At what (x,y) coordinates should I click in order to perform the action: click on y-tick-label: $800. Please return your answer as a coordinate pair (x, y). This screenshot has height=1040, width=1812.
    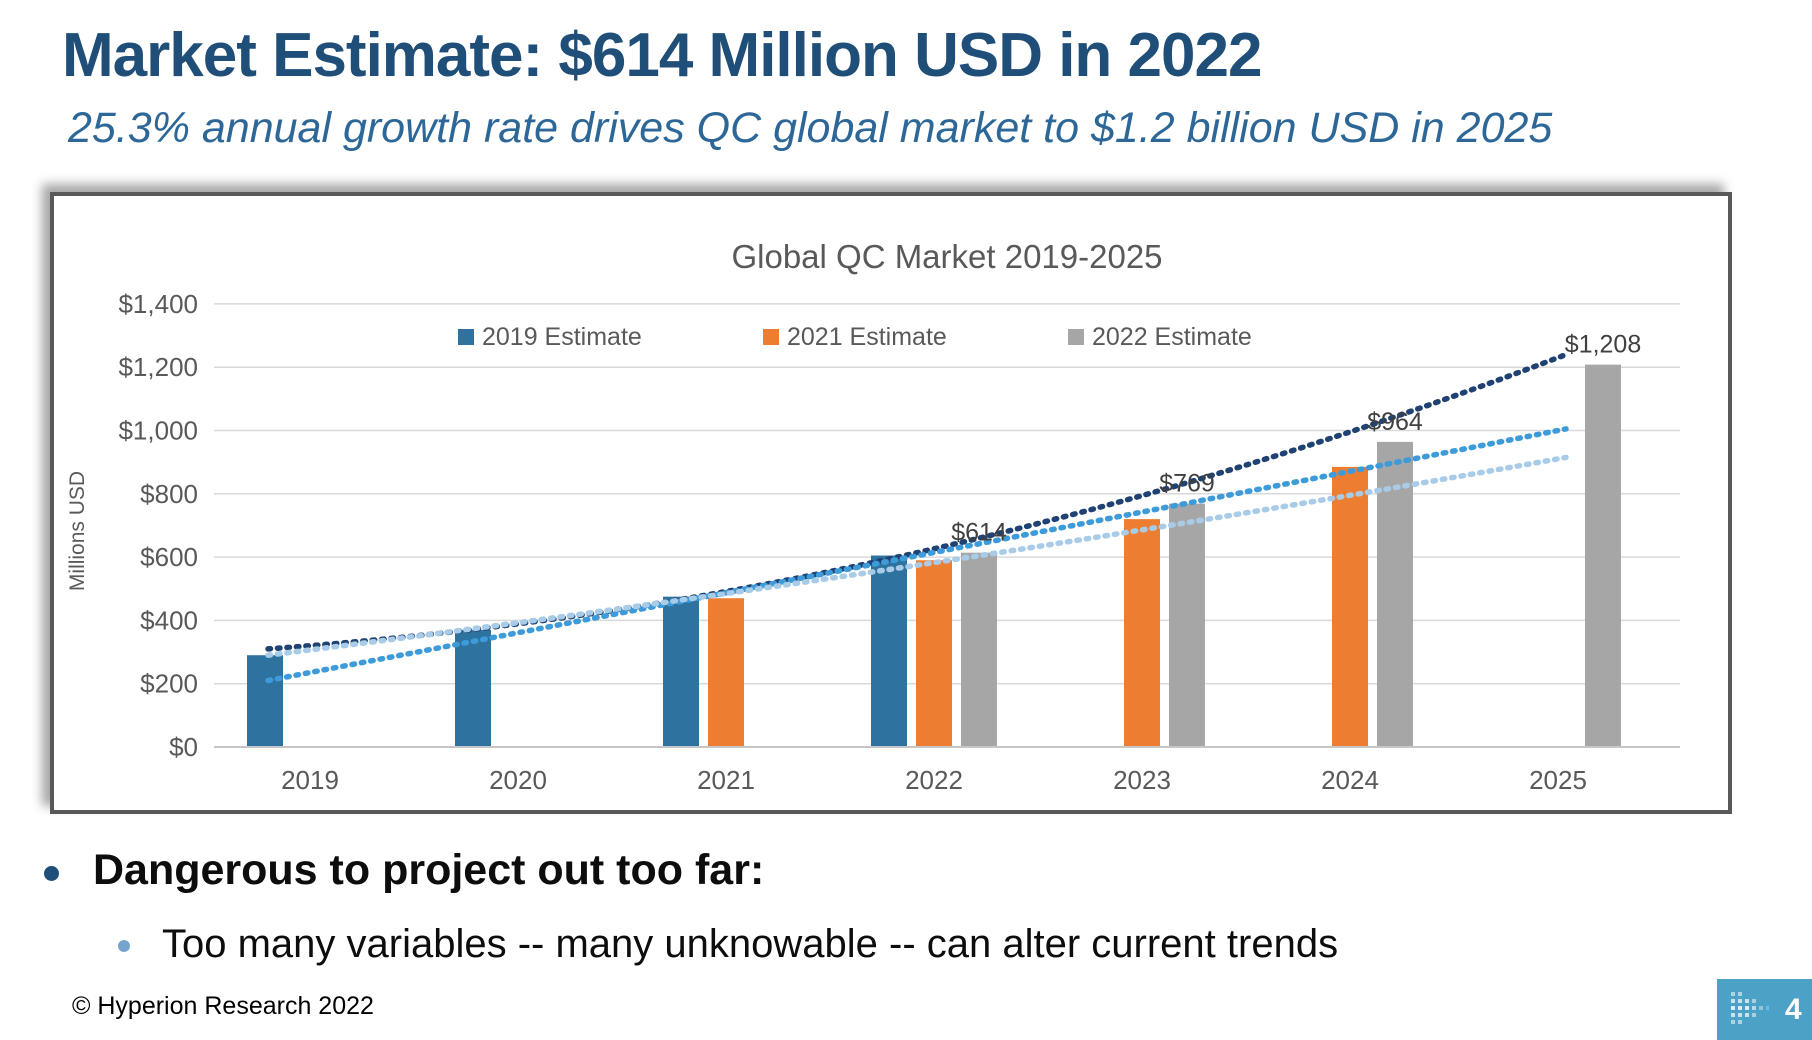
    Looking at the image, I should click on (169, 494).